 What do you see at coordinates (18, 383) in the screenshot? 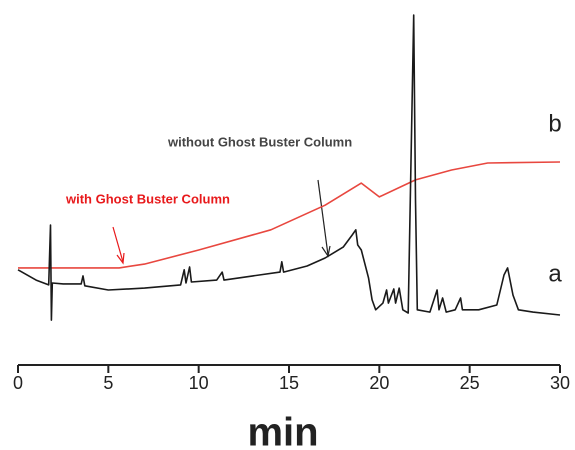
I see `x-tick-label: 0` at bounding box center [18, 383].